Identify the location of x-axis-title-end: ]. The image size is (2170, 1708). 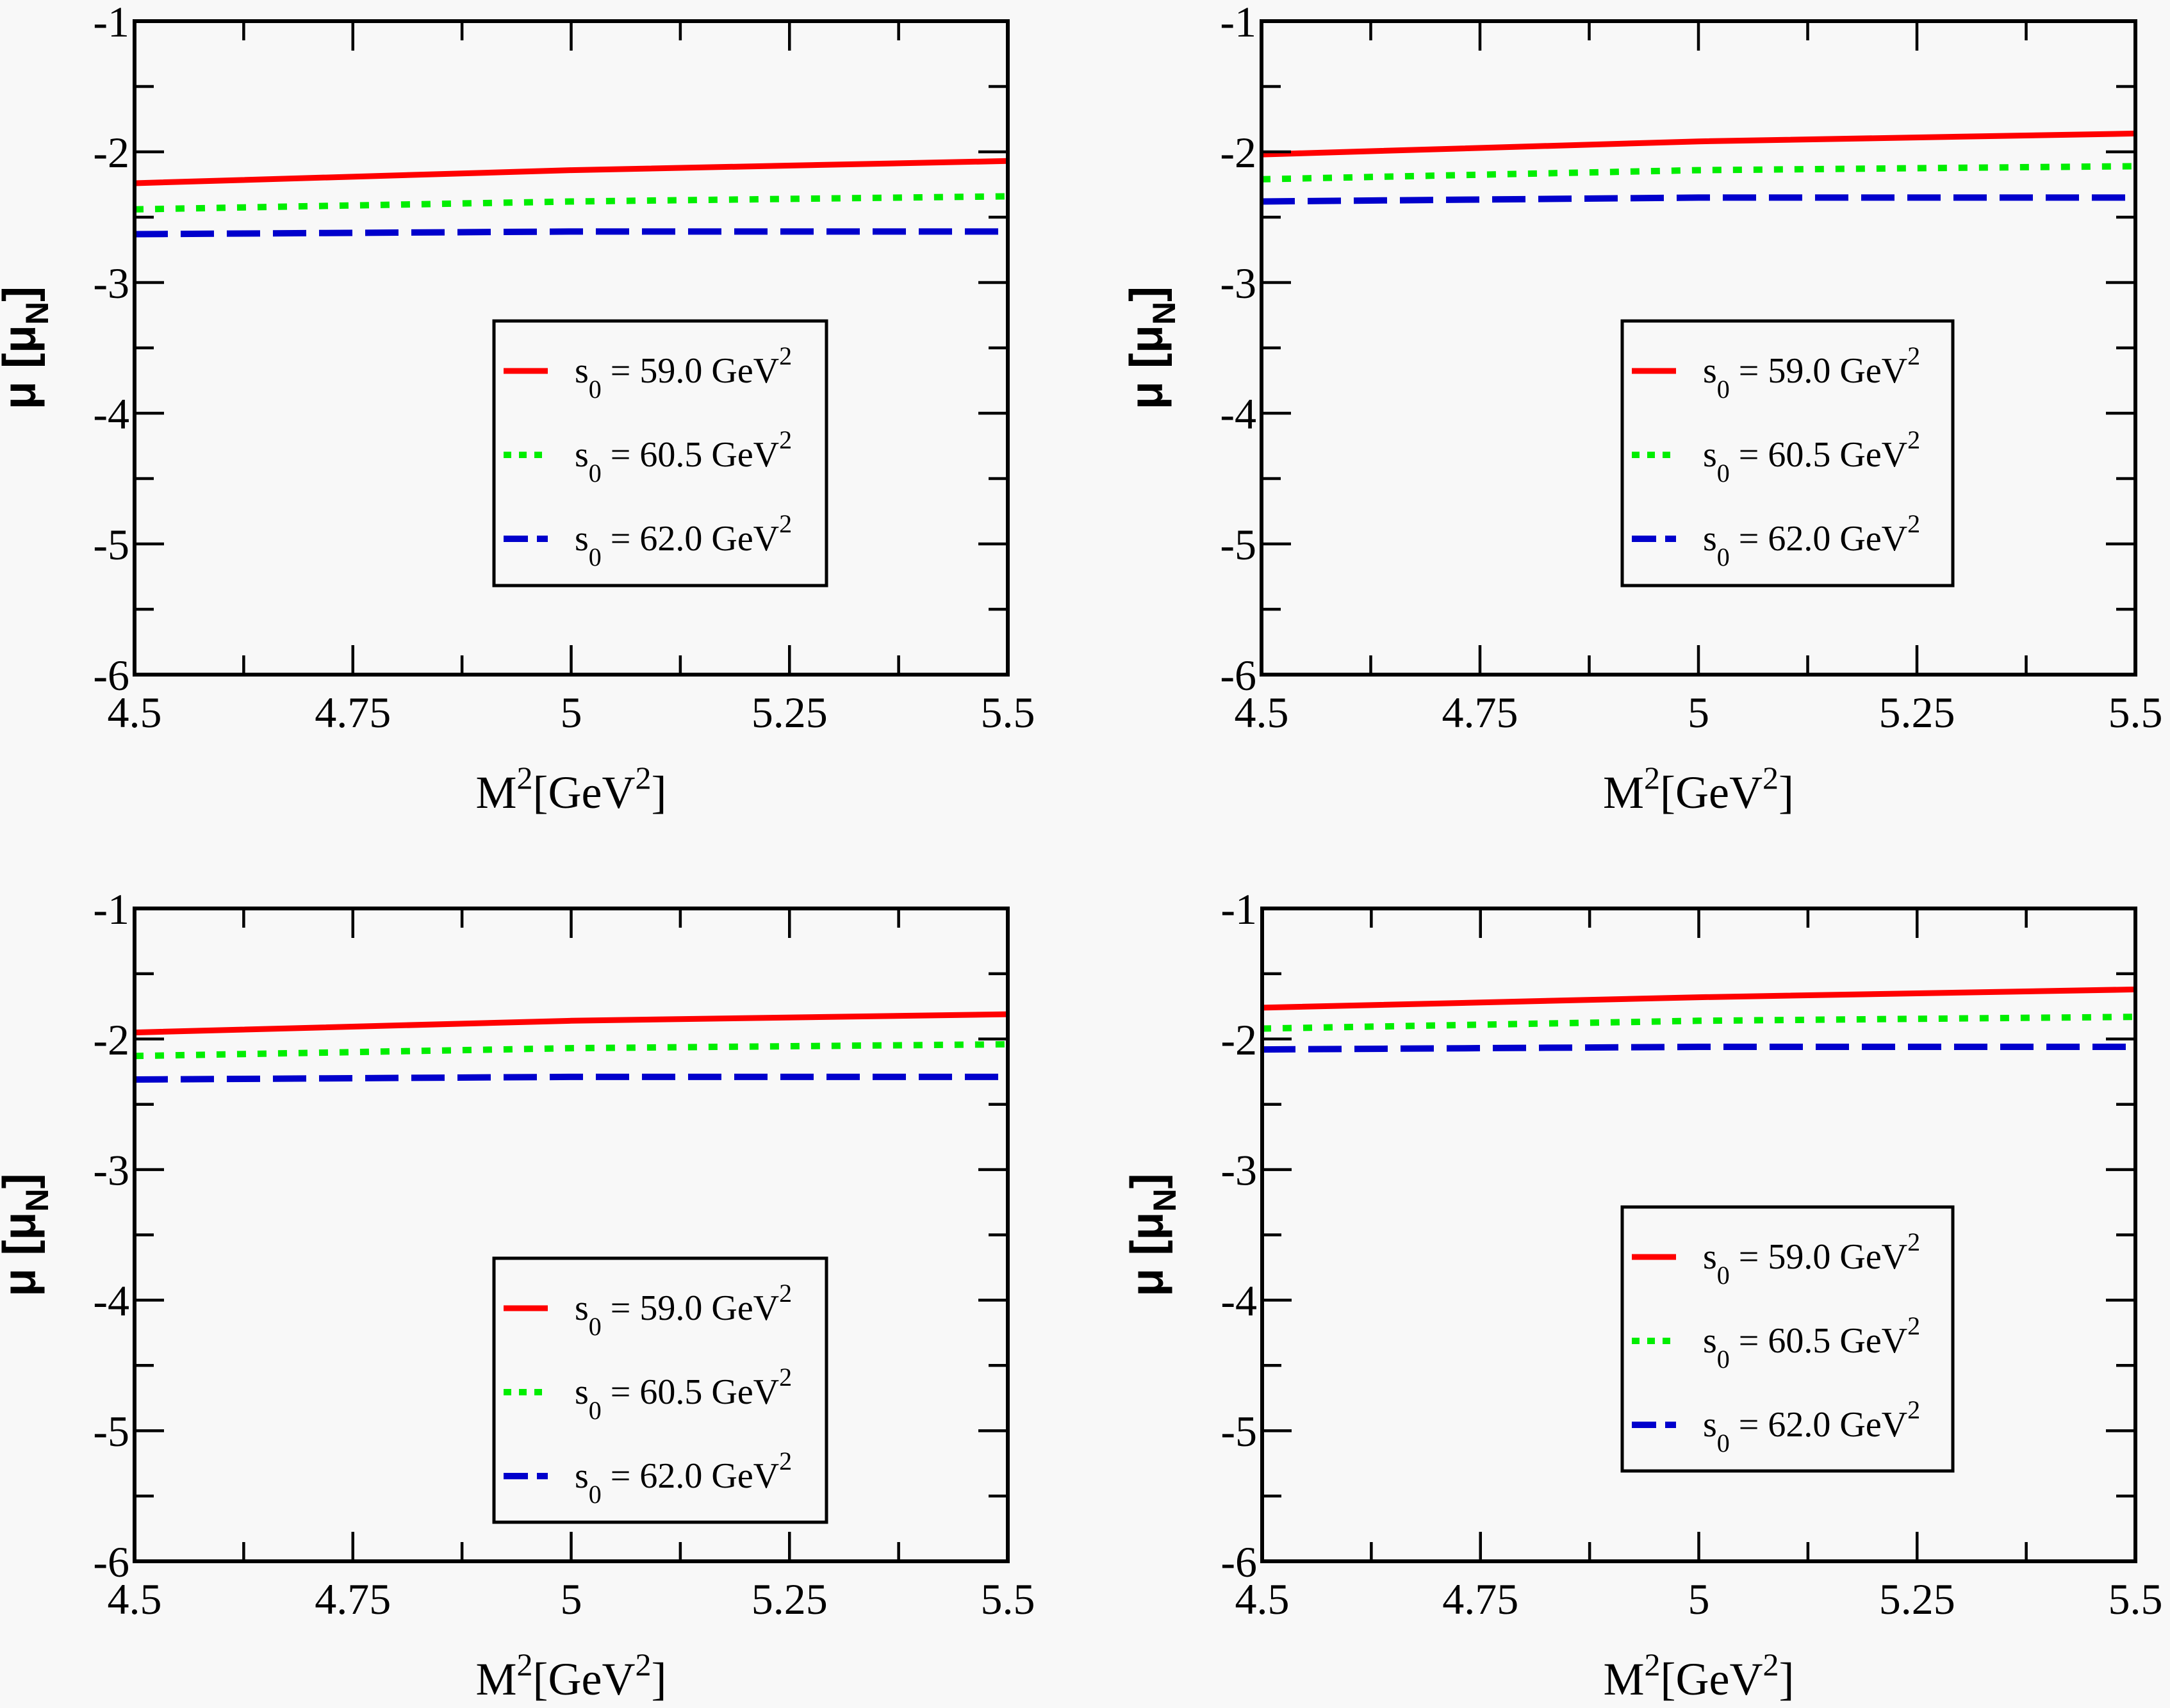
(1787, 1680).